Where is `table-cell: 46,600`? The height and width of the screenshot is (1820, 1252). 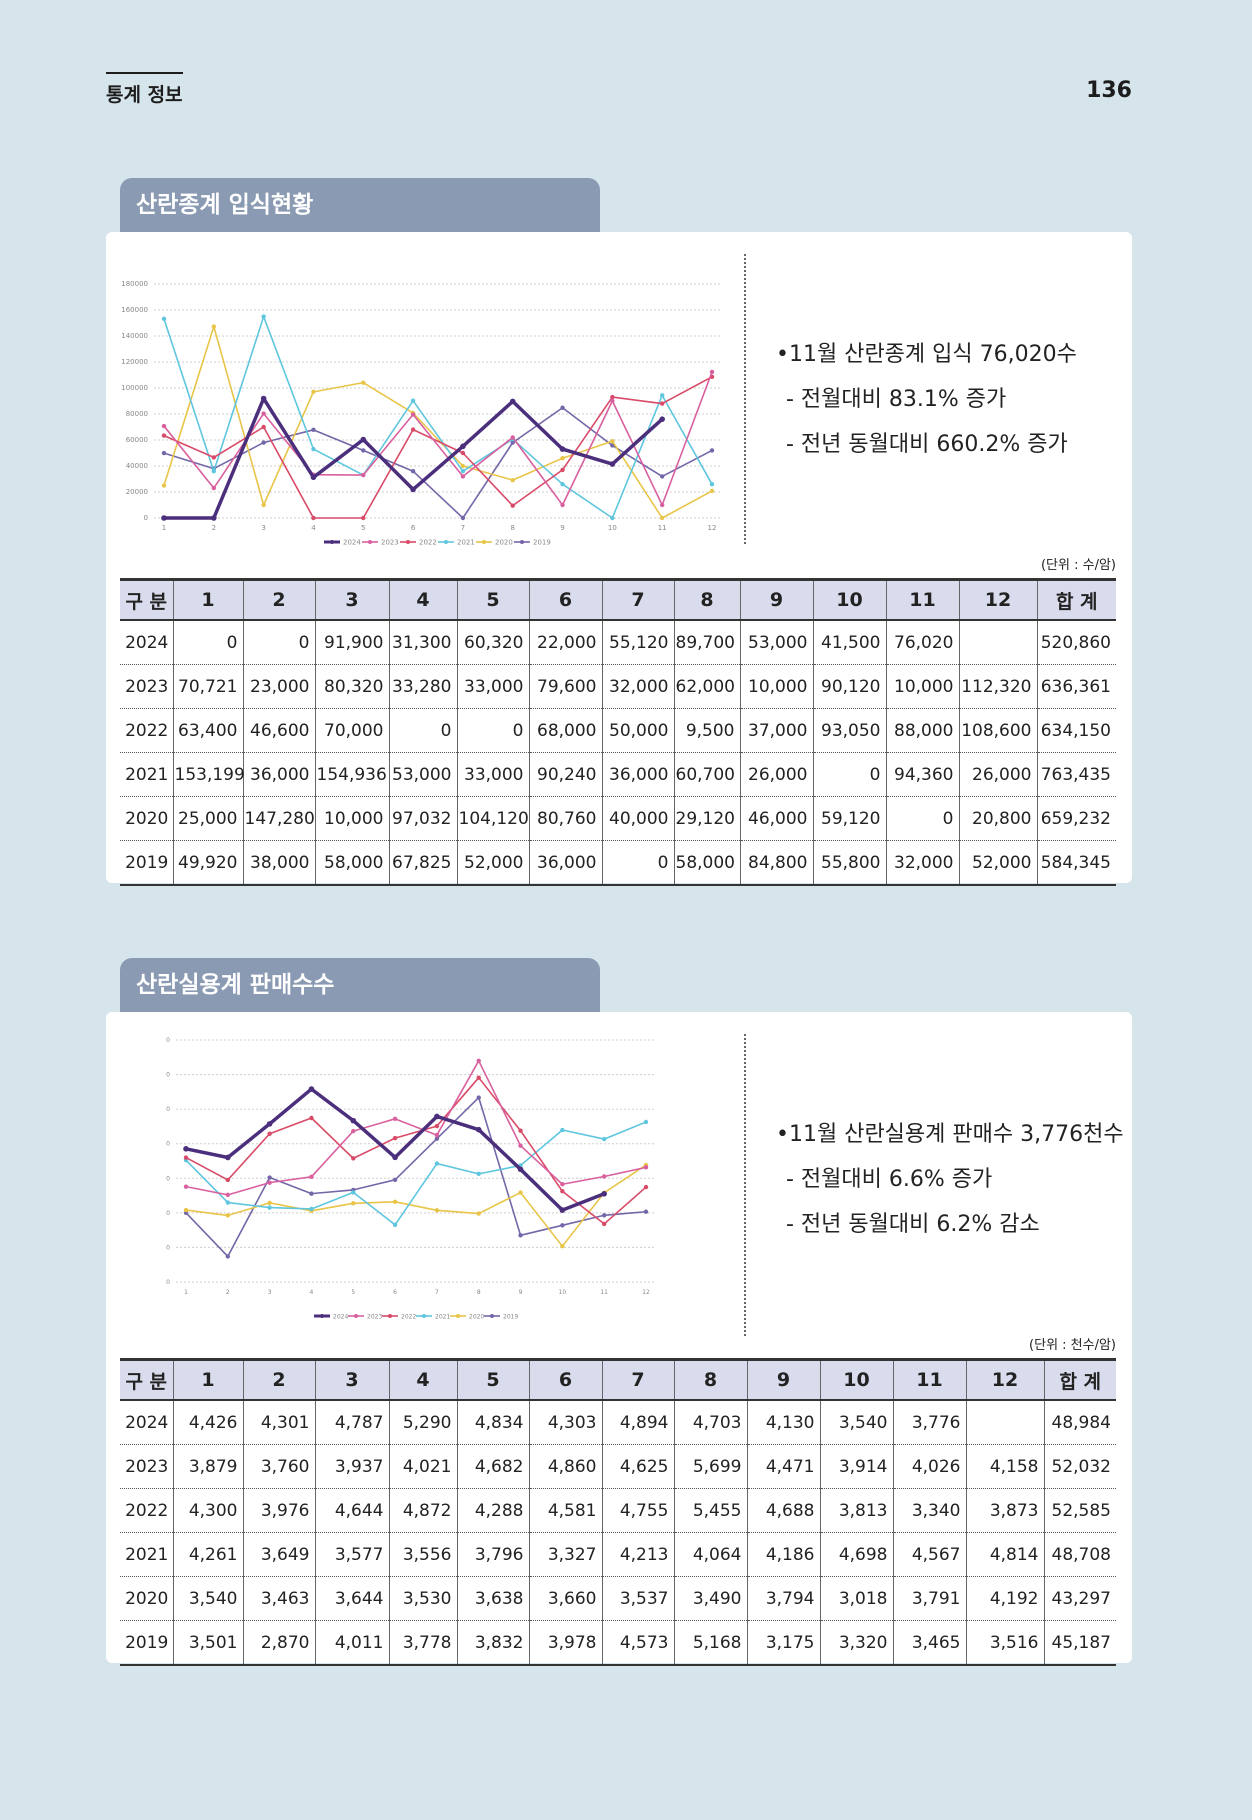 table-cell: 46,600 is located at coordinates (278, 730).